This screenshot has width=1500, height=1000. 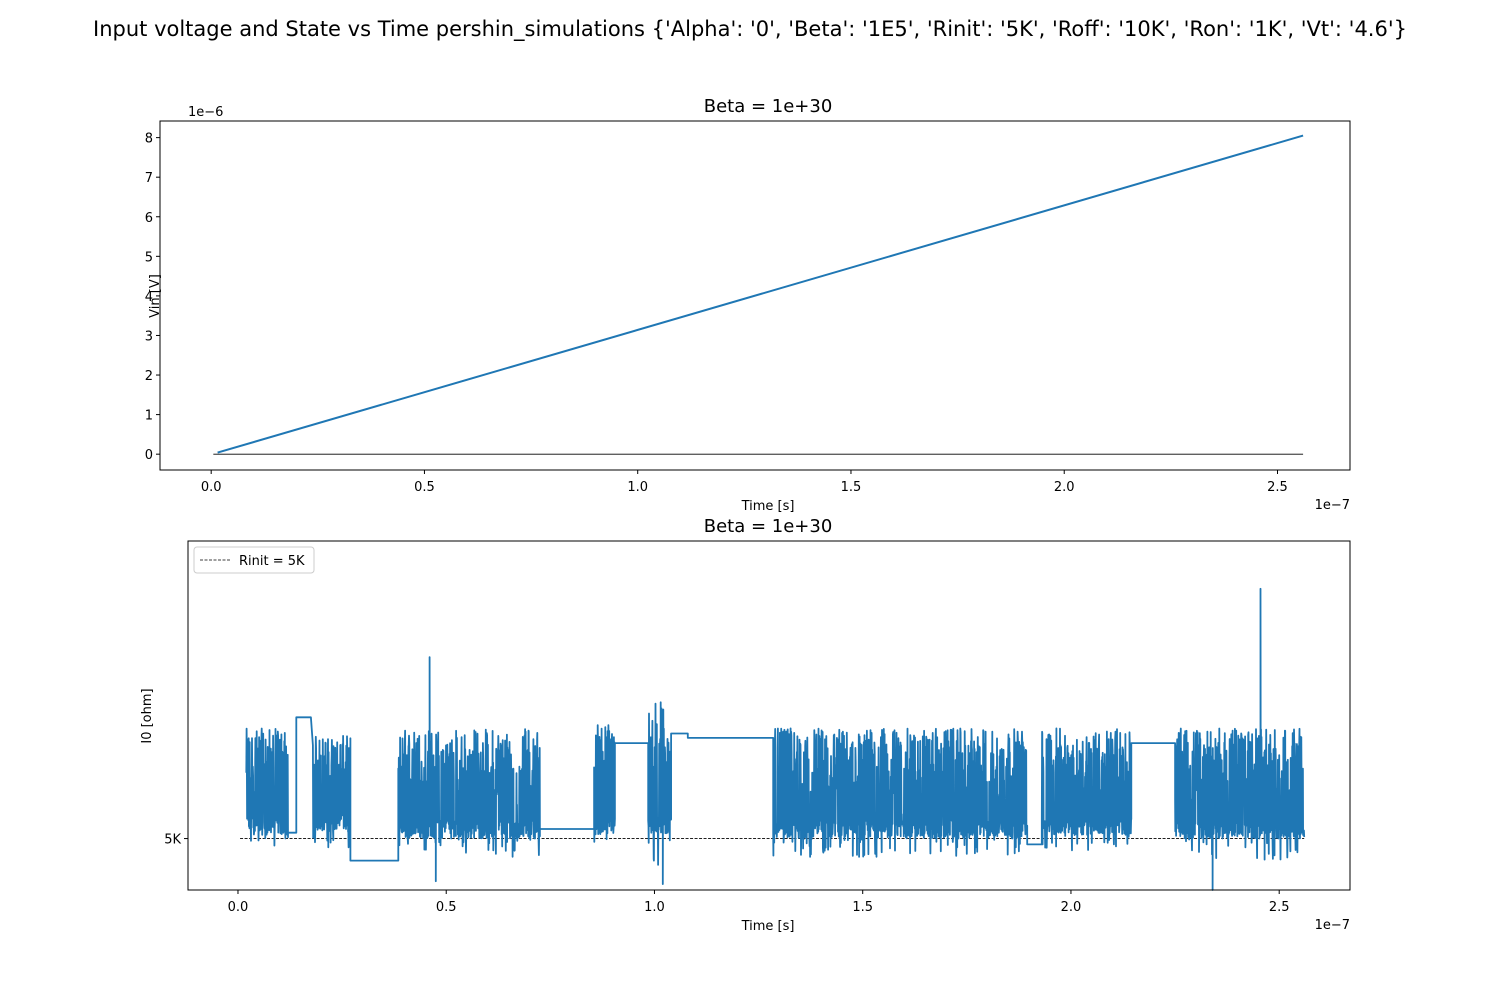 What do you see at coordinates (768, 926) in the screenshot?
I see `state-x-axis-label: Time [s]` at bounding box center [768, 926].